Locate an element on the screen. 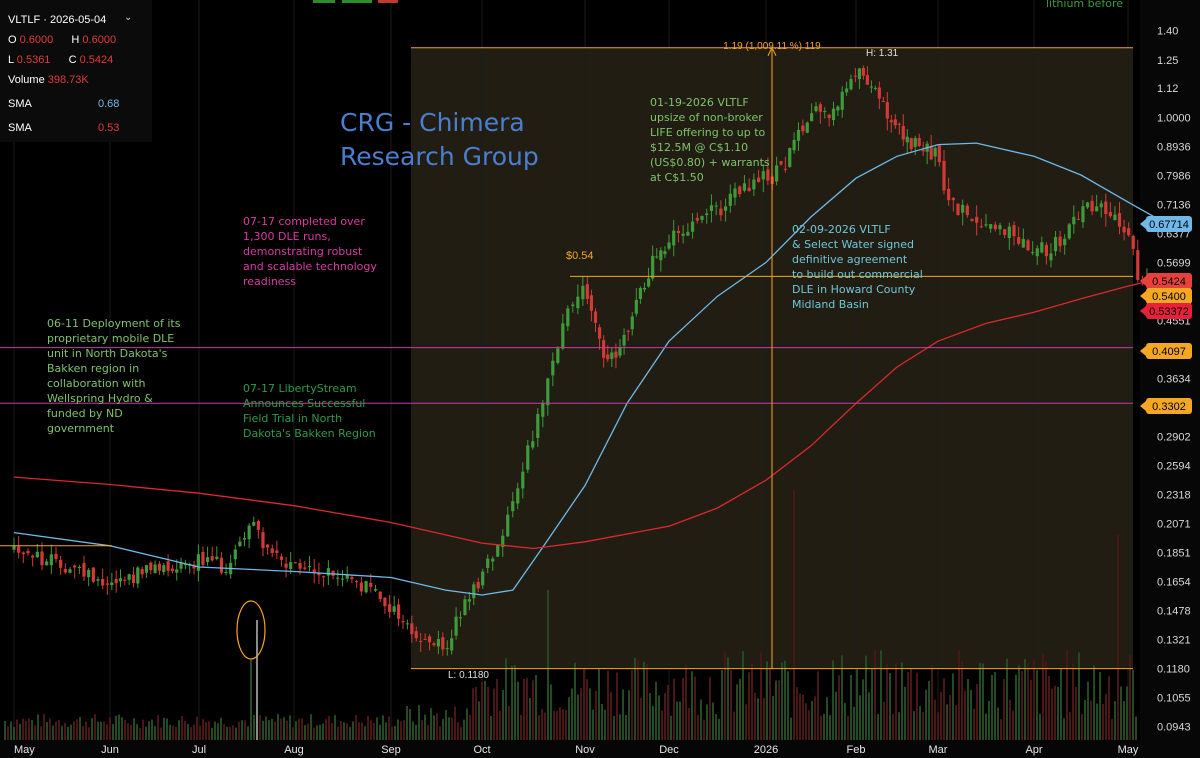  y-tick-label: 0.0943 is located at coordinates (1174, 728).